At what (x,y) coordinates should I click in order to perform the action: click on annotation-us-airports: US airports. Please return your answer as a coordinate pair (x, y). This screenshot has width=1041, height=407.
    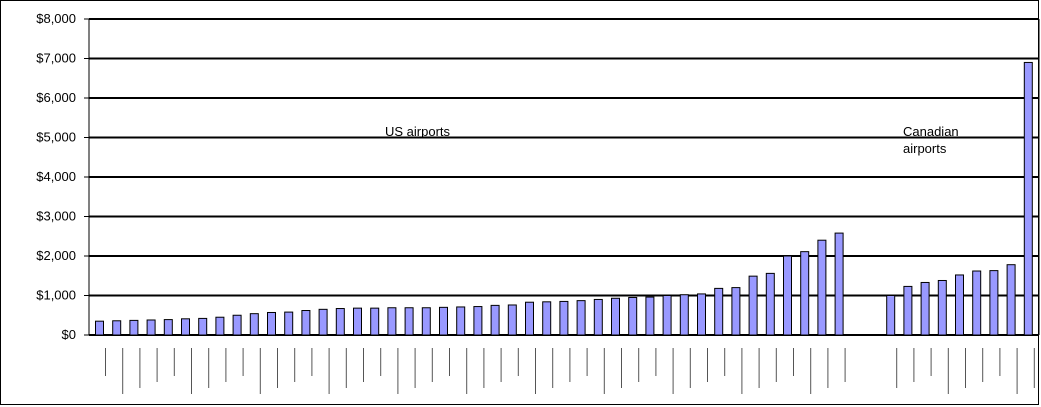
    Looking at the image, I should click on (418, 131).